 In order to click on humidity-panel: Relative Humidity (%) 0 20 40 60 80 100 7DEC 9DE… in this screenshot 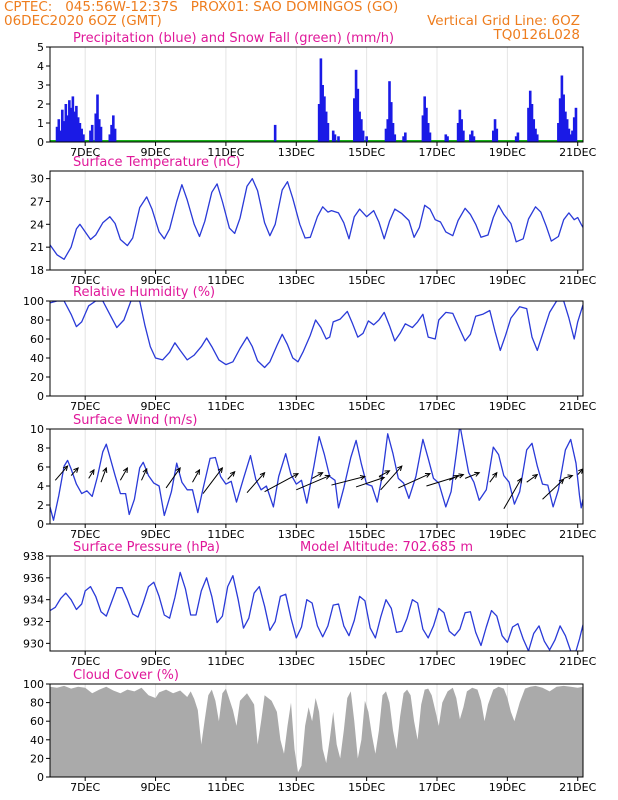, I will do `click(310, 349)`.